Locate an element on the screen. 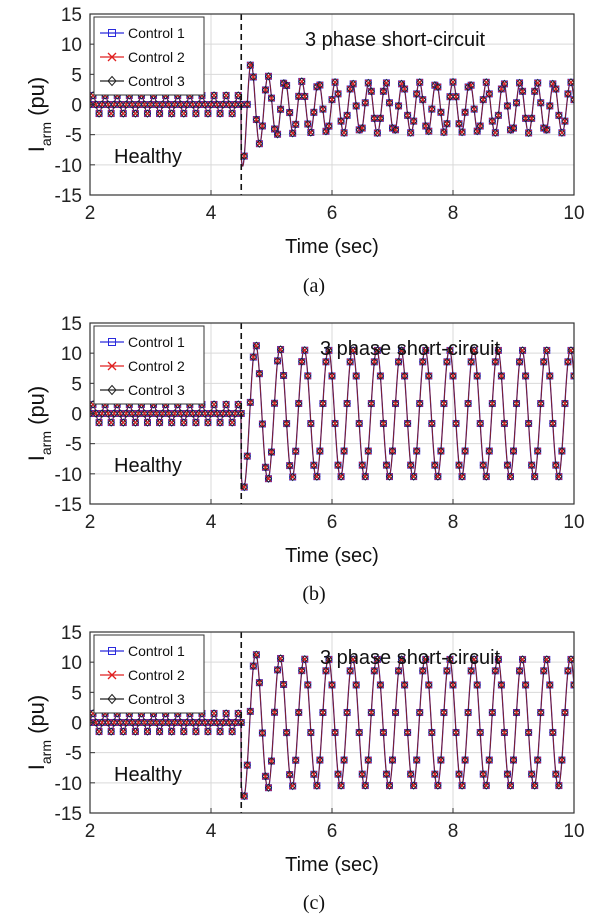 Image resolution: width=599 pixels, height=920 pixels. series-layer is located at coordinates (332, 416).